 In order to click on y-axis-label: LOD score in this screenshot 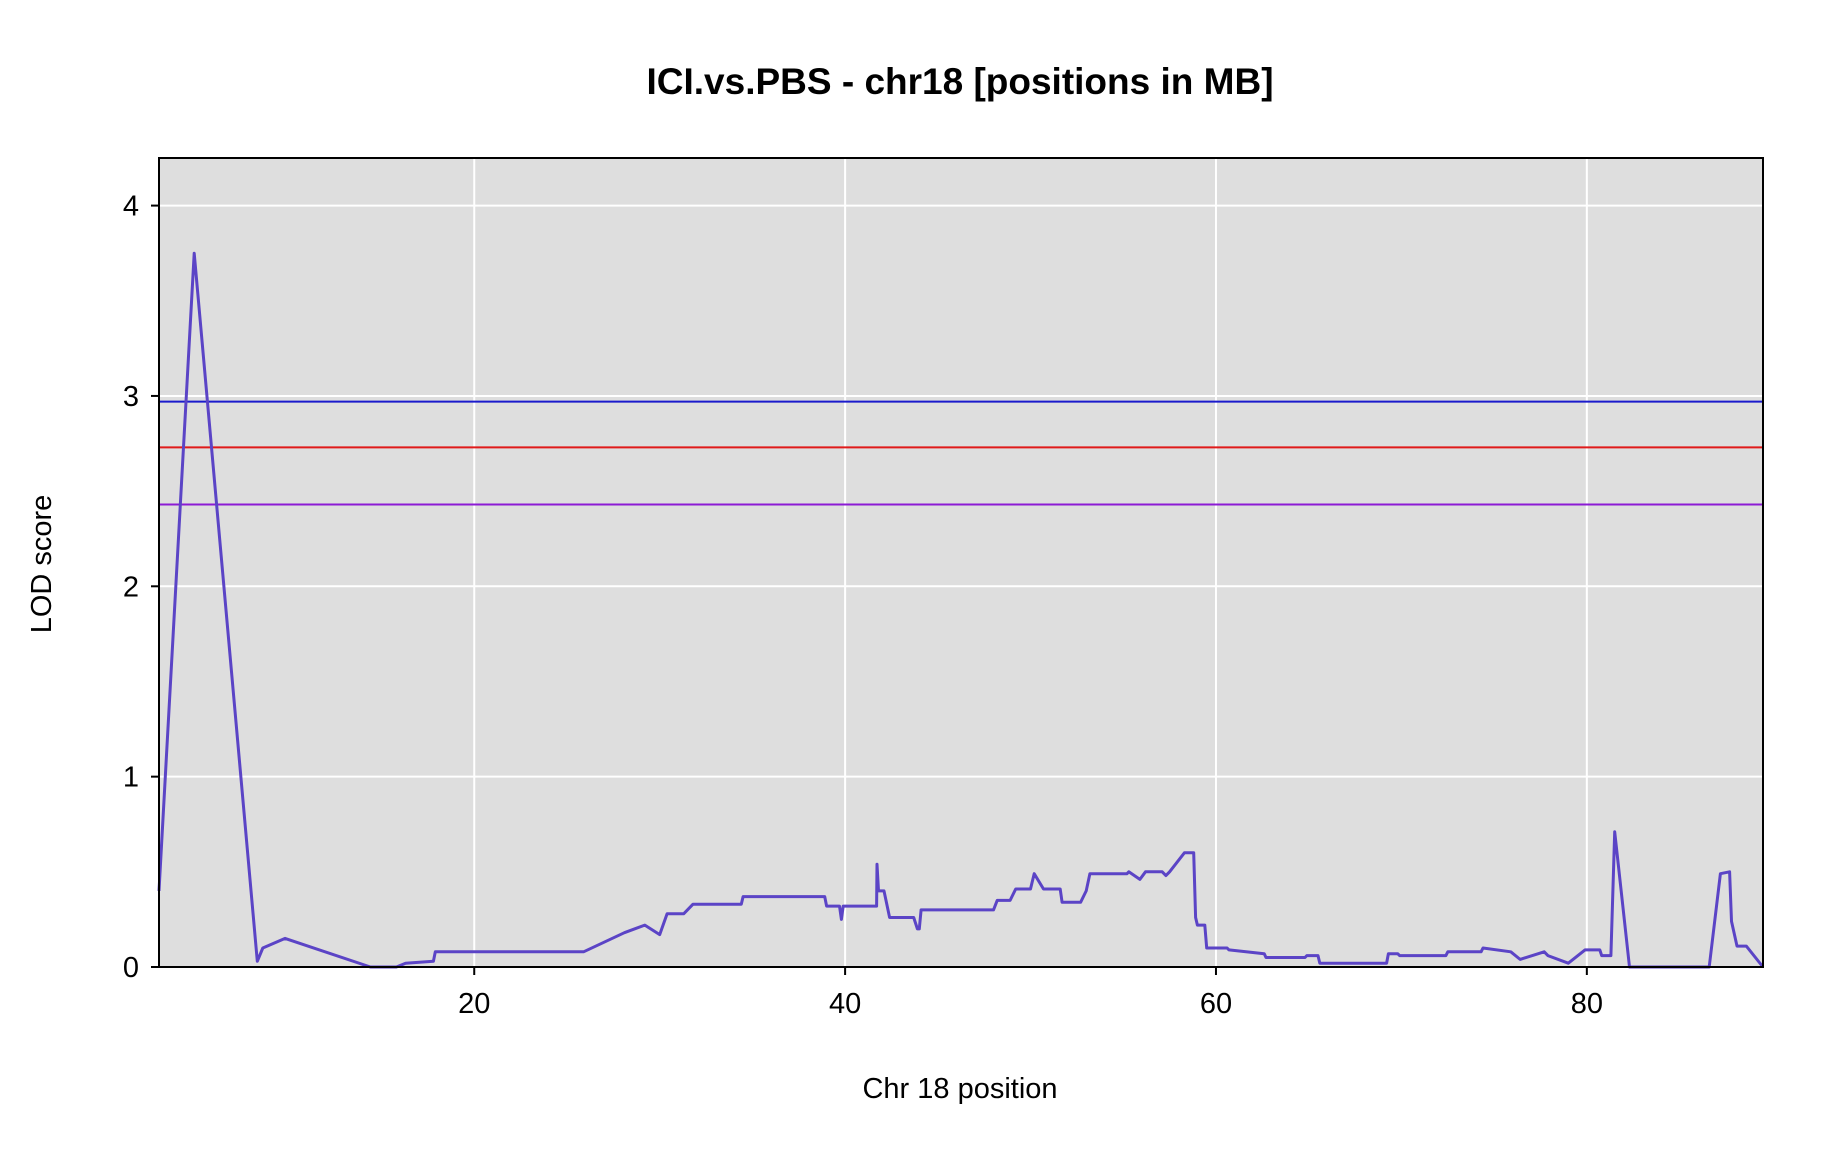, I will do `click(42, 564)`.